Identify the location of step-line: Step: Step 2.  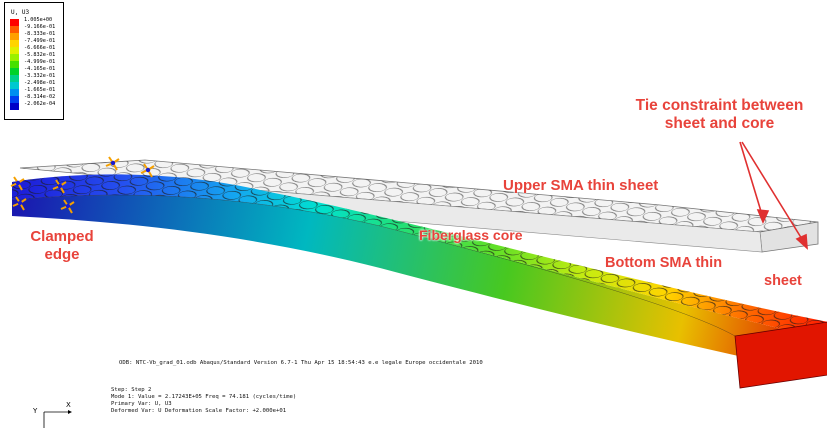
(131, 390).